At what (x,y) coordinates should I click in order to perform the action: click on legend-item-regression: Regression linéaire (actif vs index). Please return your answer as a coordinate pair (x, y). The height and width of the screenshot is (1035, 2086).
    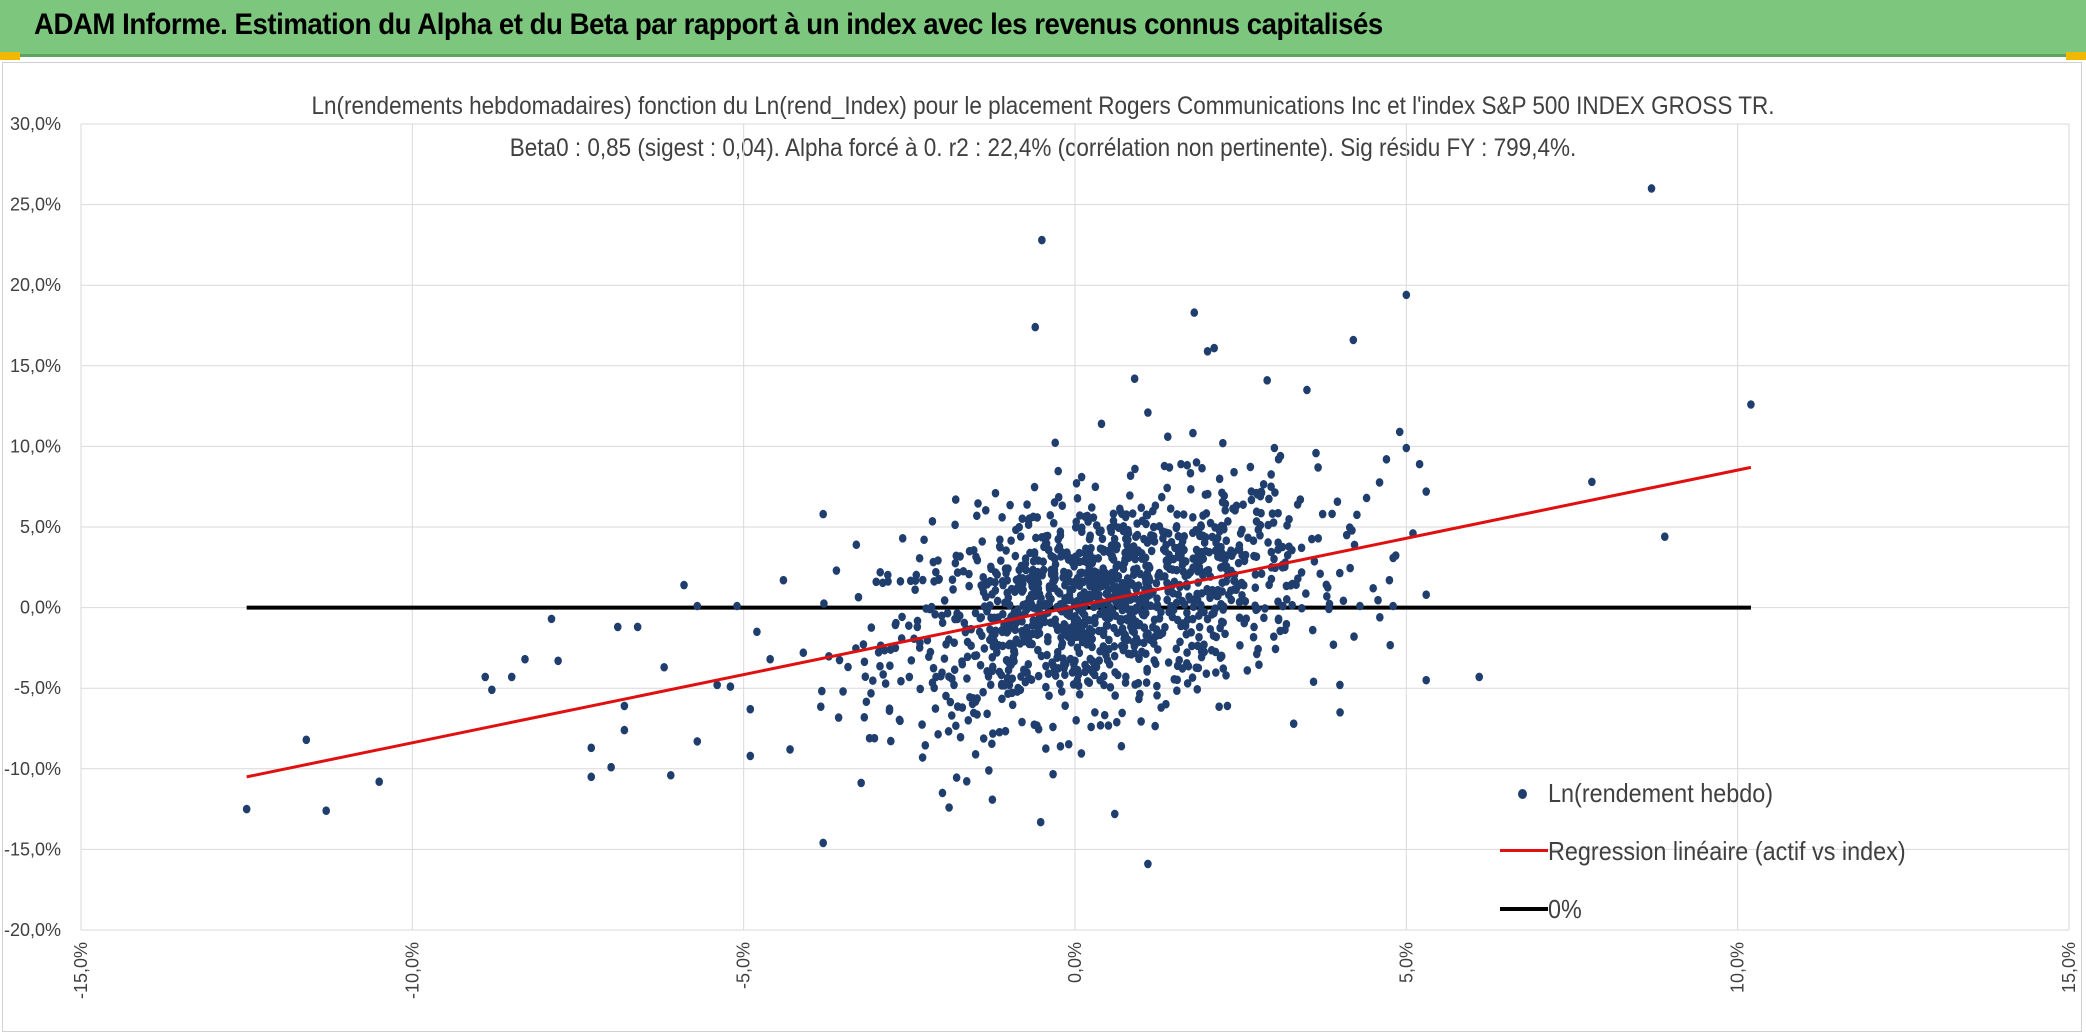
    Looking at the image, I should click on (1730, 850).